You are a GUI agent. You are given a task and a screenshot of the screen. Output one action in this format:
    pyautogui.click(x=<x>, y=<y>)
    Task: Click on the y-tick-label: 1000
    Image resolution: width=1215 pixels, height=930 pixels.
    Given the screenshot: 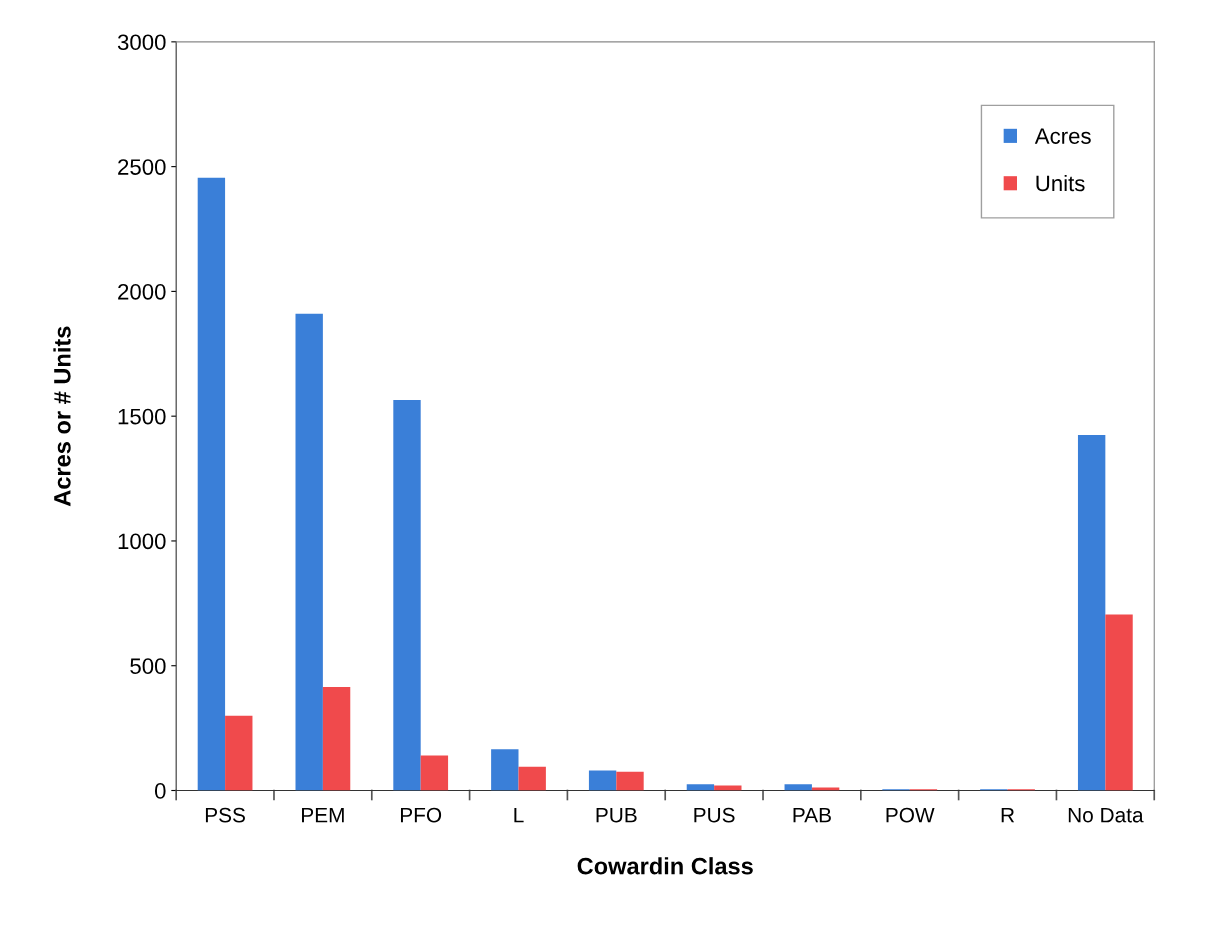 What is the action you would take?
    pyautogui.click(x=142, y=541)
    